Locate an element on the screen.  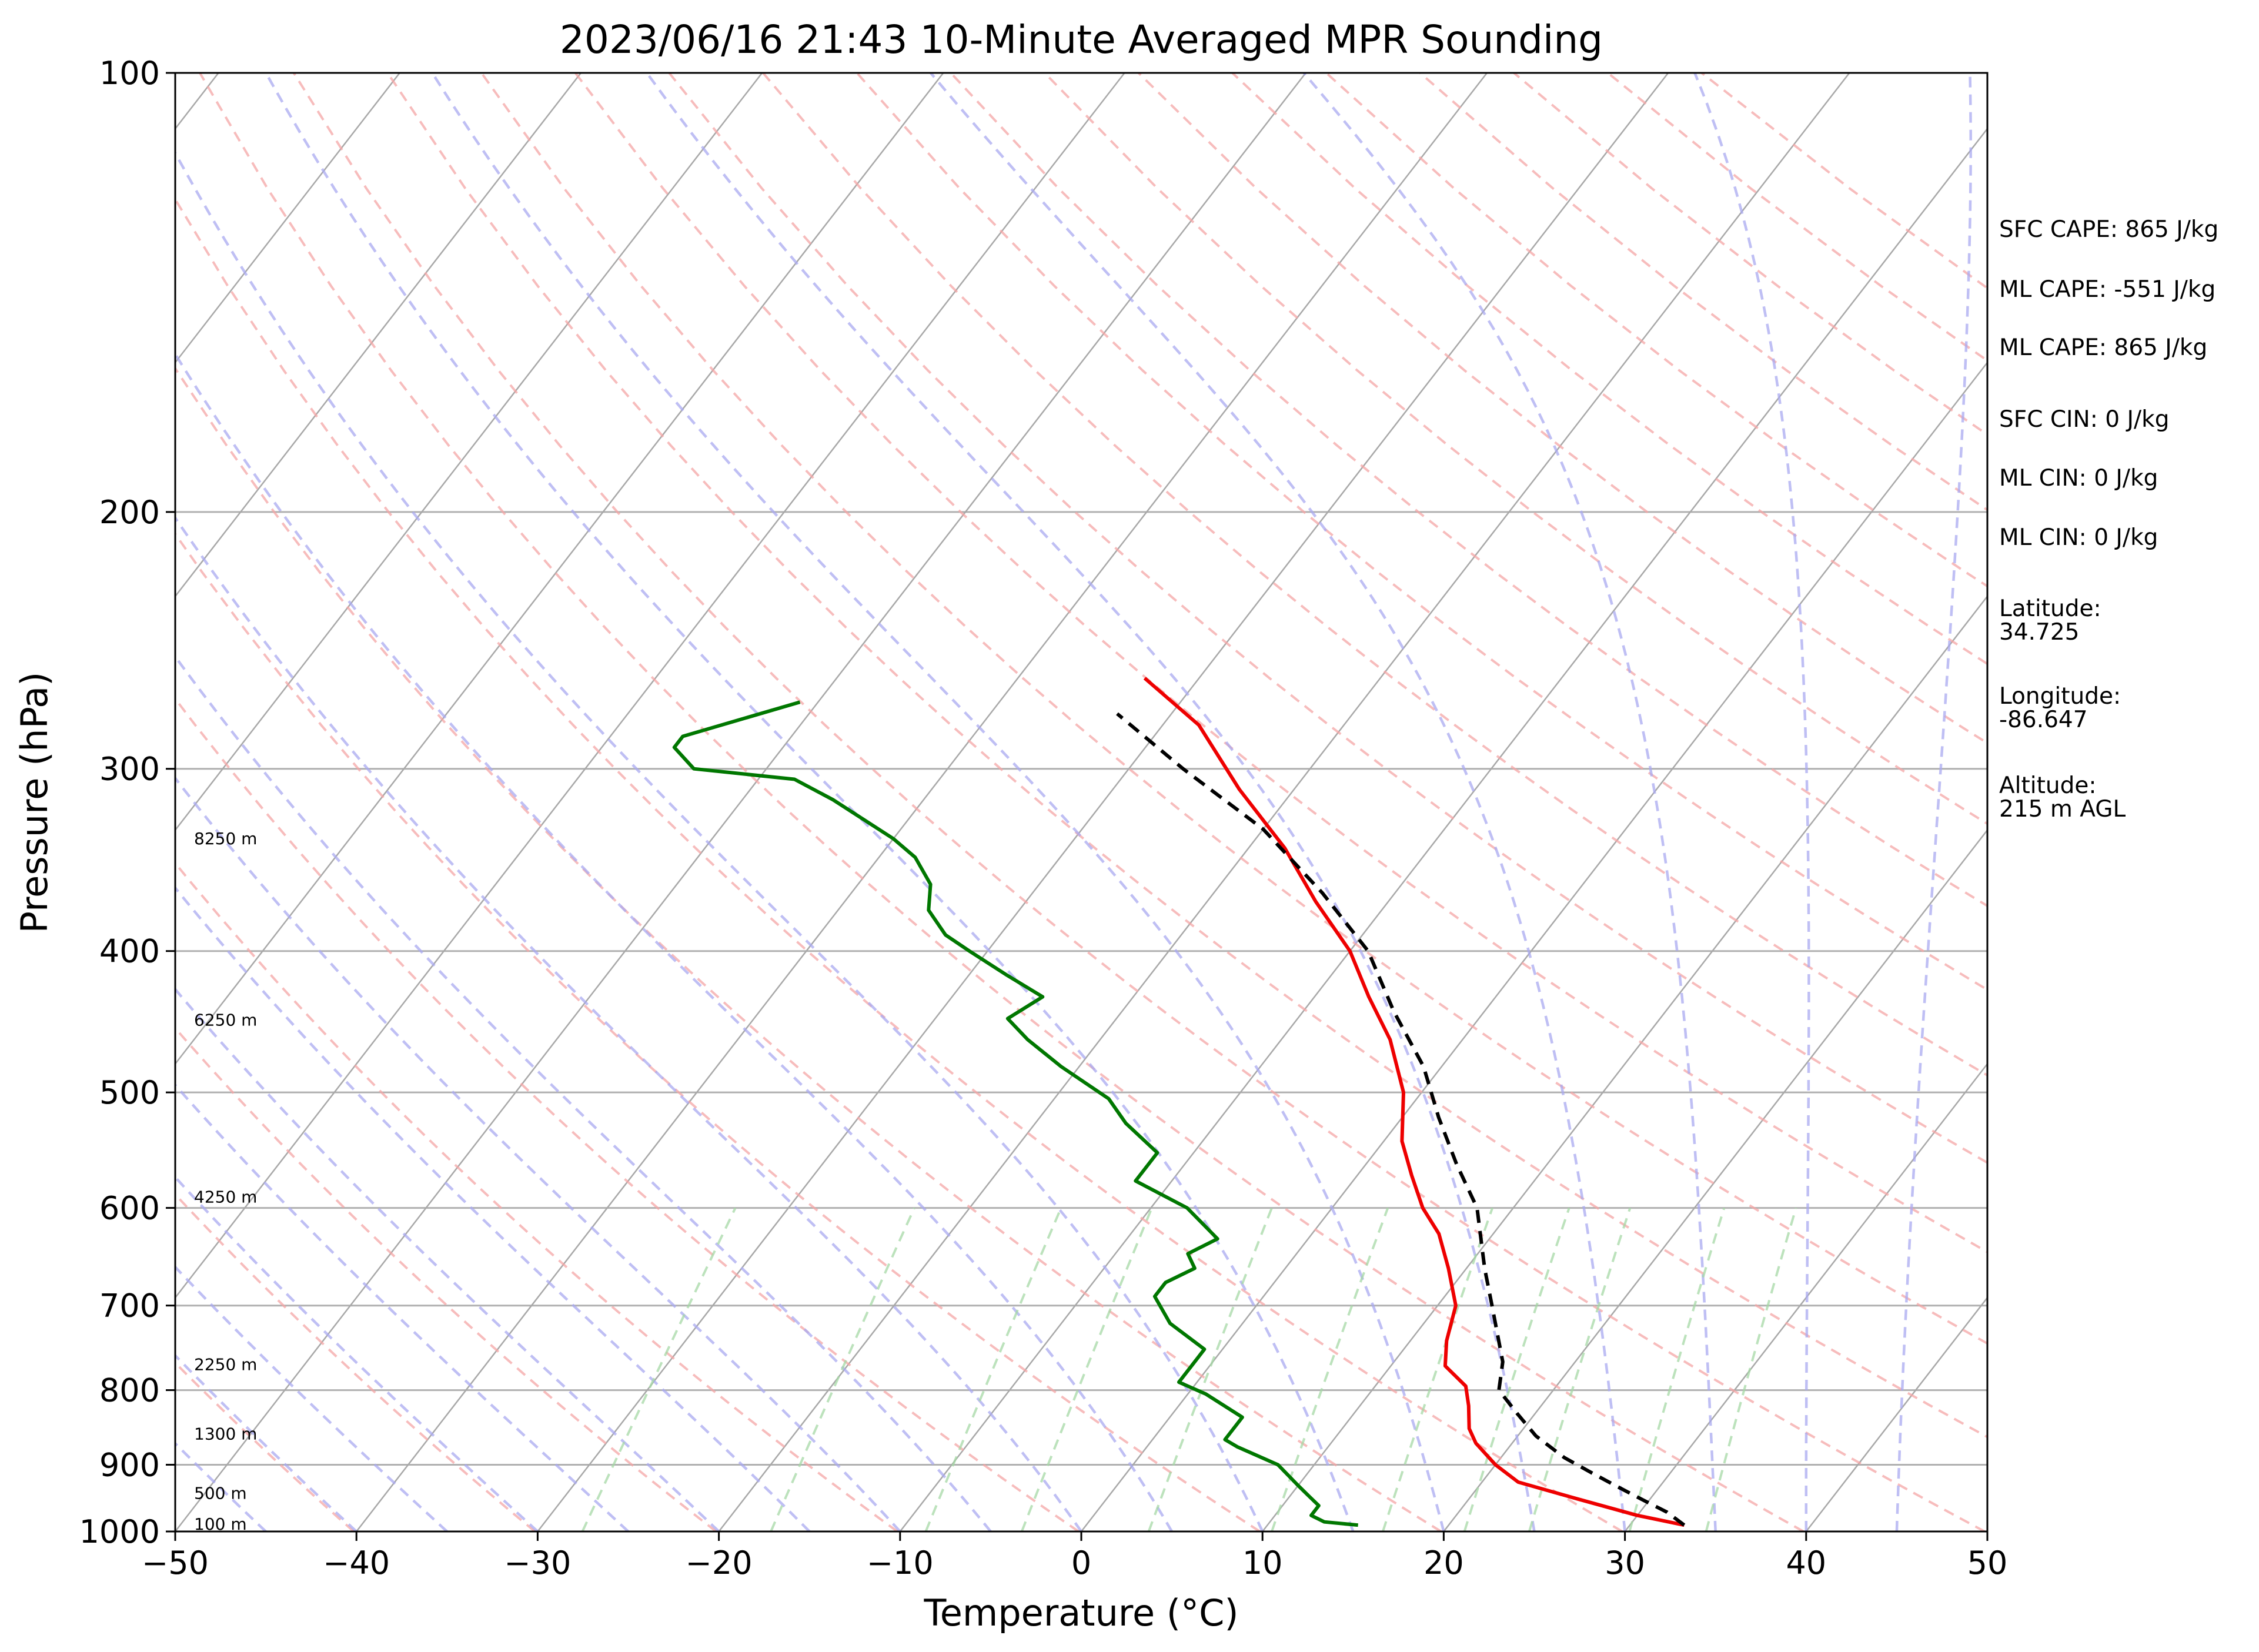
height-label: 1300 m is located at coordinates (225, 1434).